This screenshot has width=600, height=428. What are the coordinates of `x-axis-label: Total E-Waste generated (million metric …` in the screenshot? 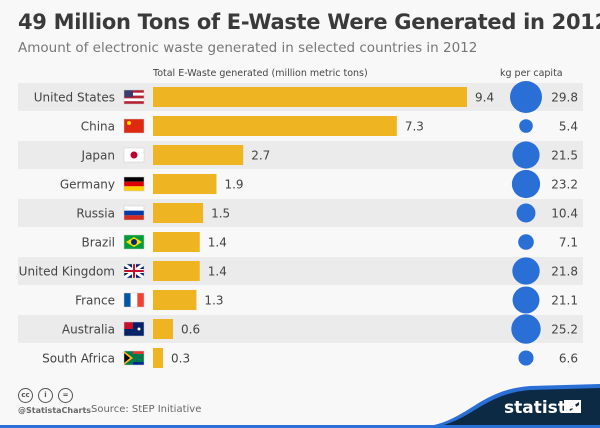 It's located at (260, 73).